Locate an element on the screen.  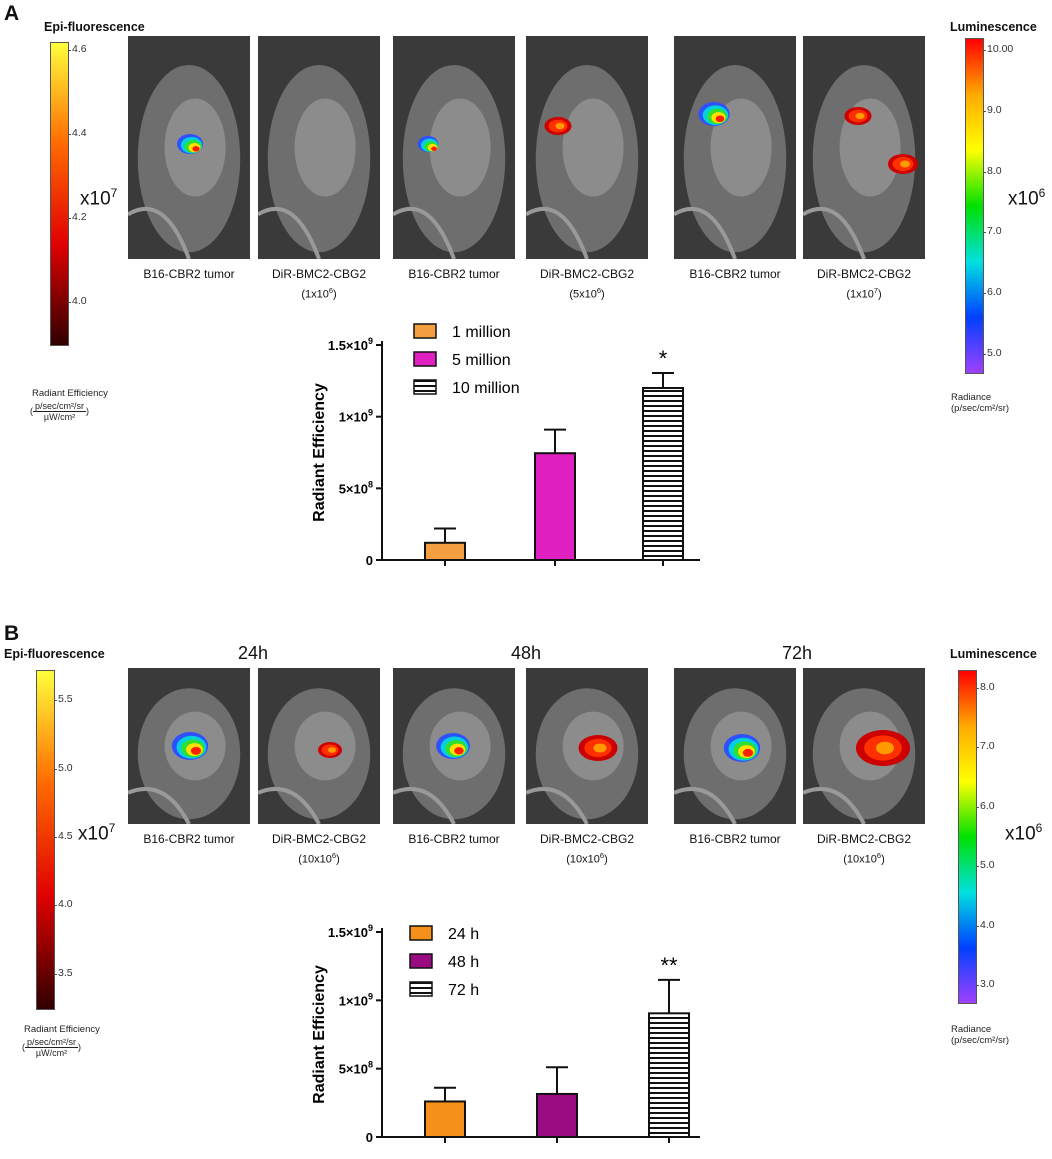
panel-b-lum-tick-label: 8.0 is located at coordinates (987, 686).